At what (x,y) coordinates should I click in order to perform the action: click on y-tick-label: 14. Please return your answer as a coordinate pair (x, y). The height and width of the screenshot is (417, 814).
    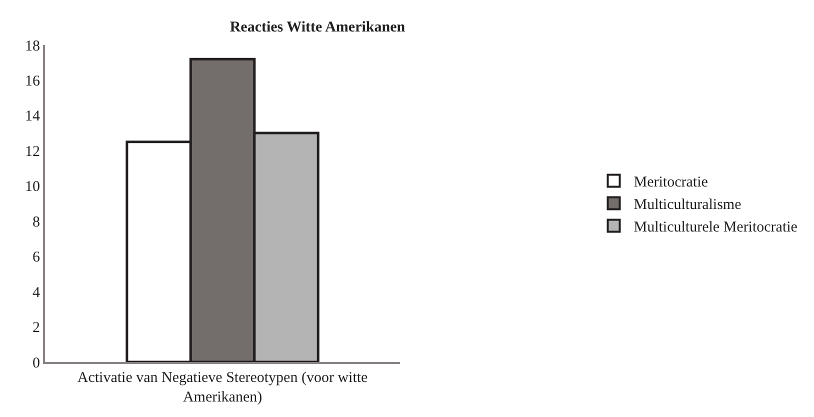
    Looking at the image, I should click on (32, 116).